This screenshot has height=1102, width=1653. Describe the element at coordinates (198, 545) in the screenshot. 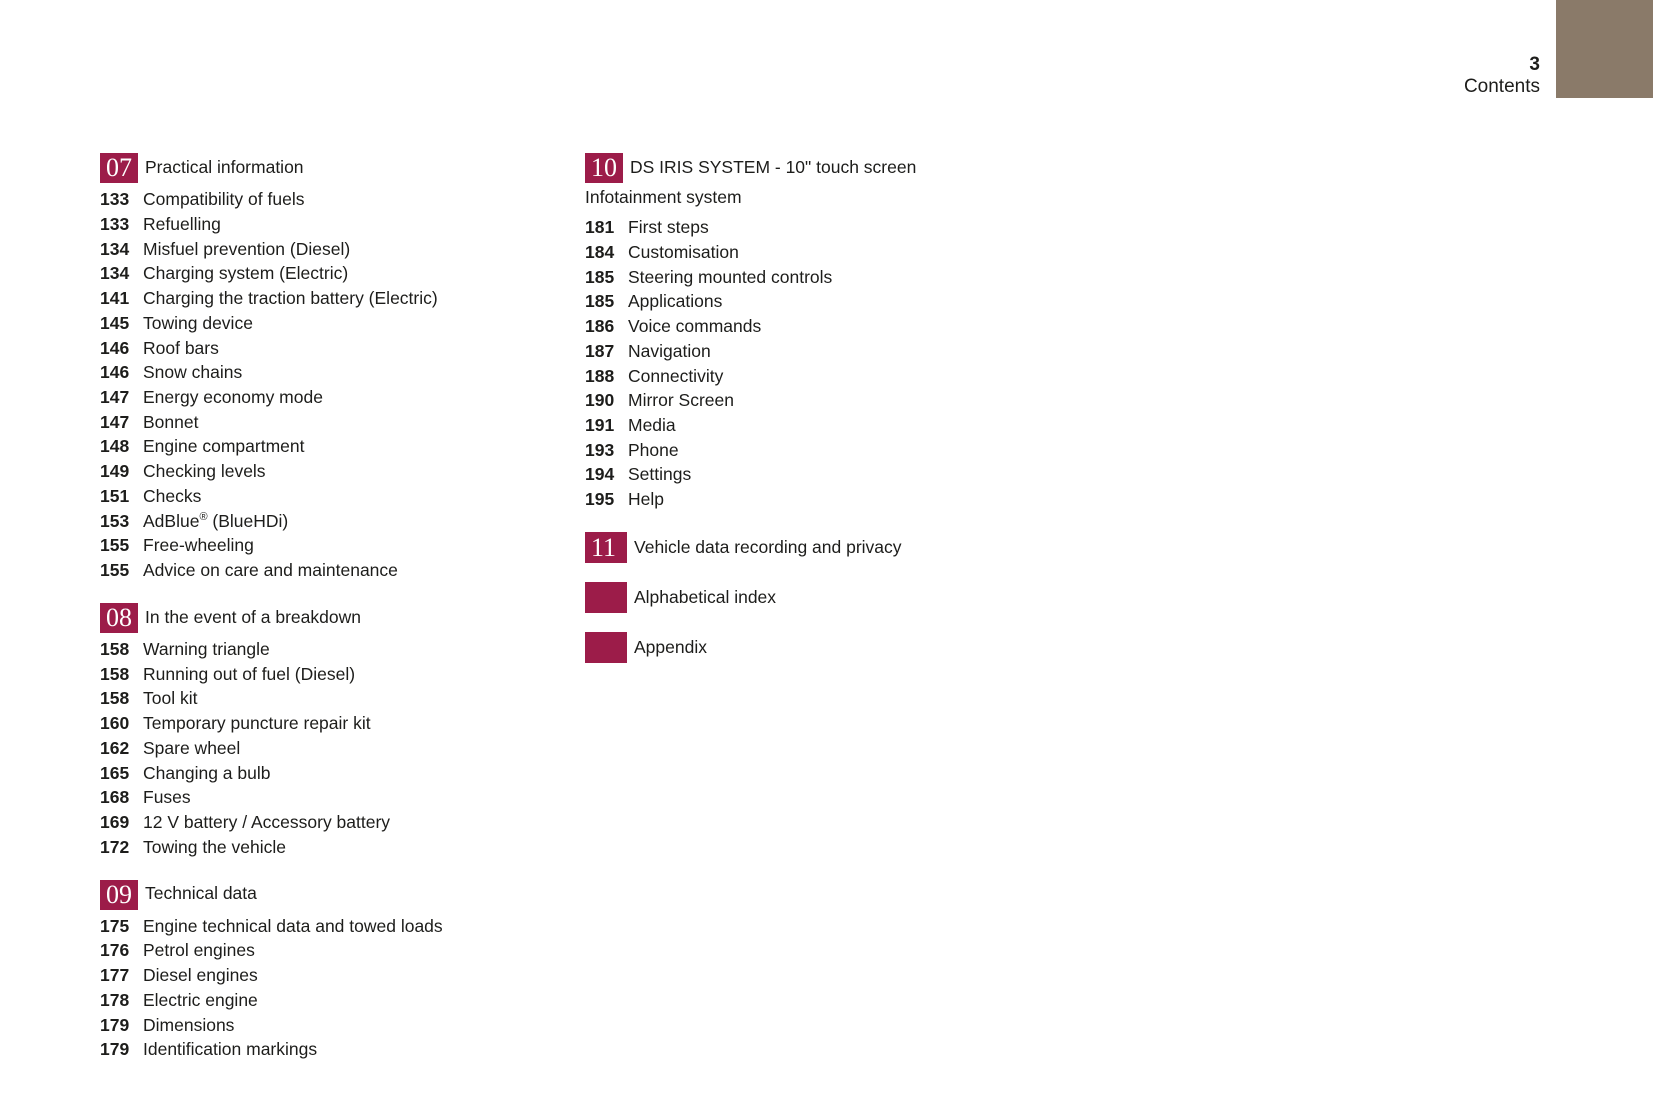

I see `entry-label: Free-wheeling` at that location.